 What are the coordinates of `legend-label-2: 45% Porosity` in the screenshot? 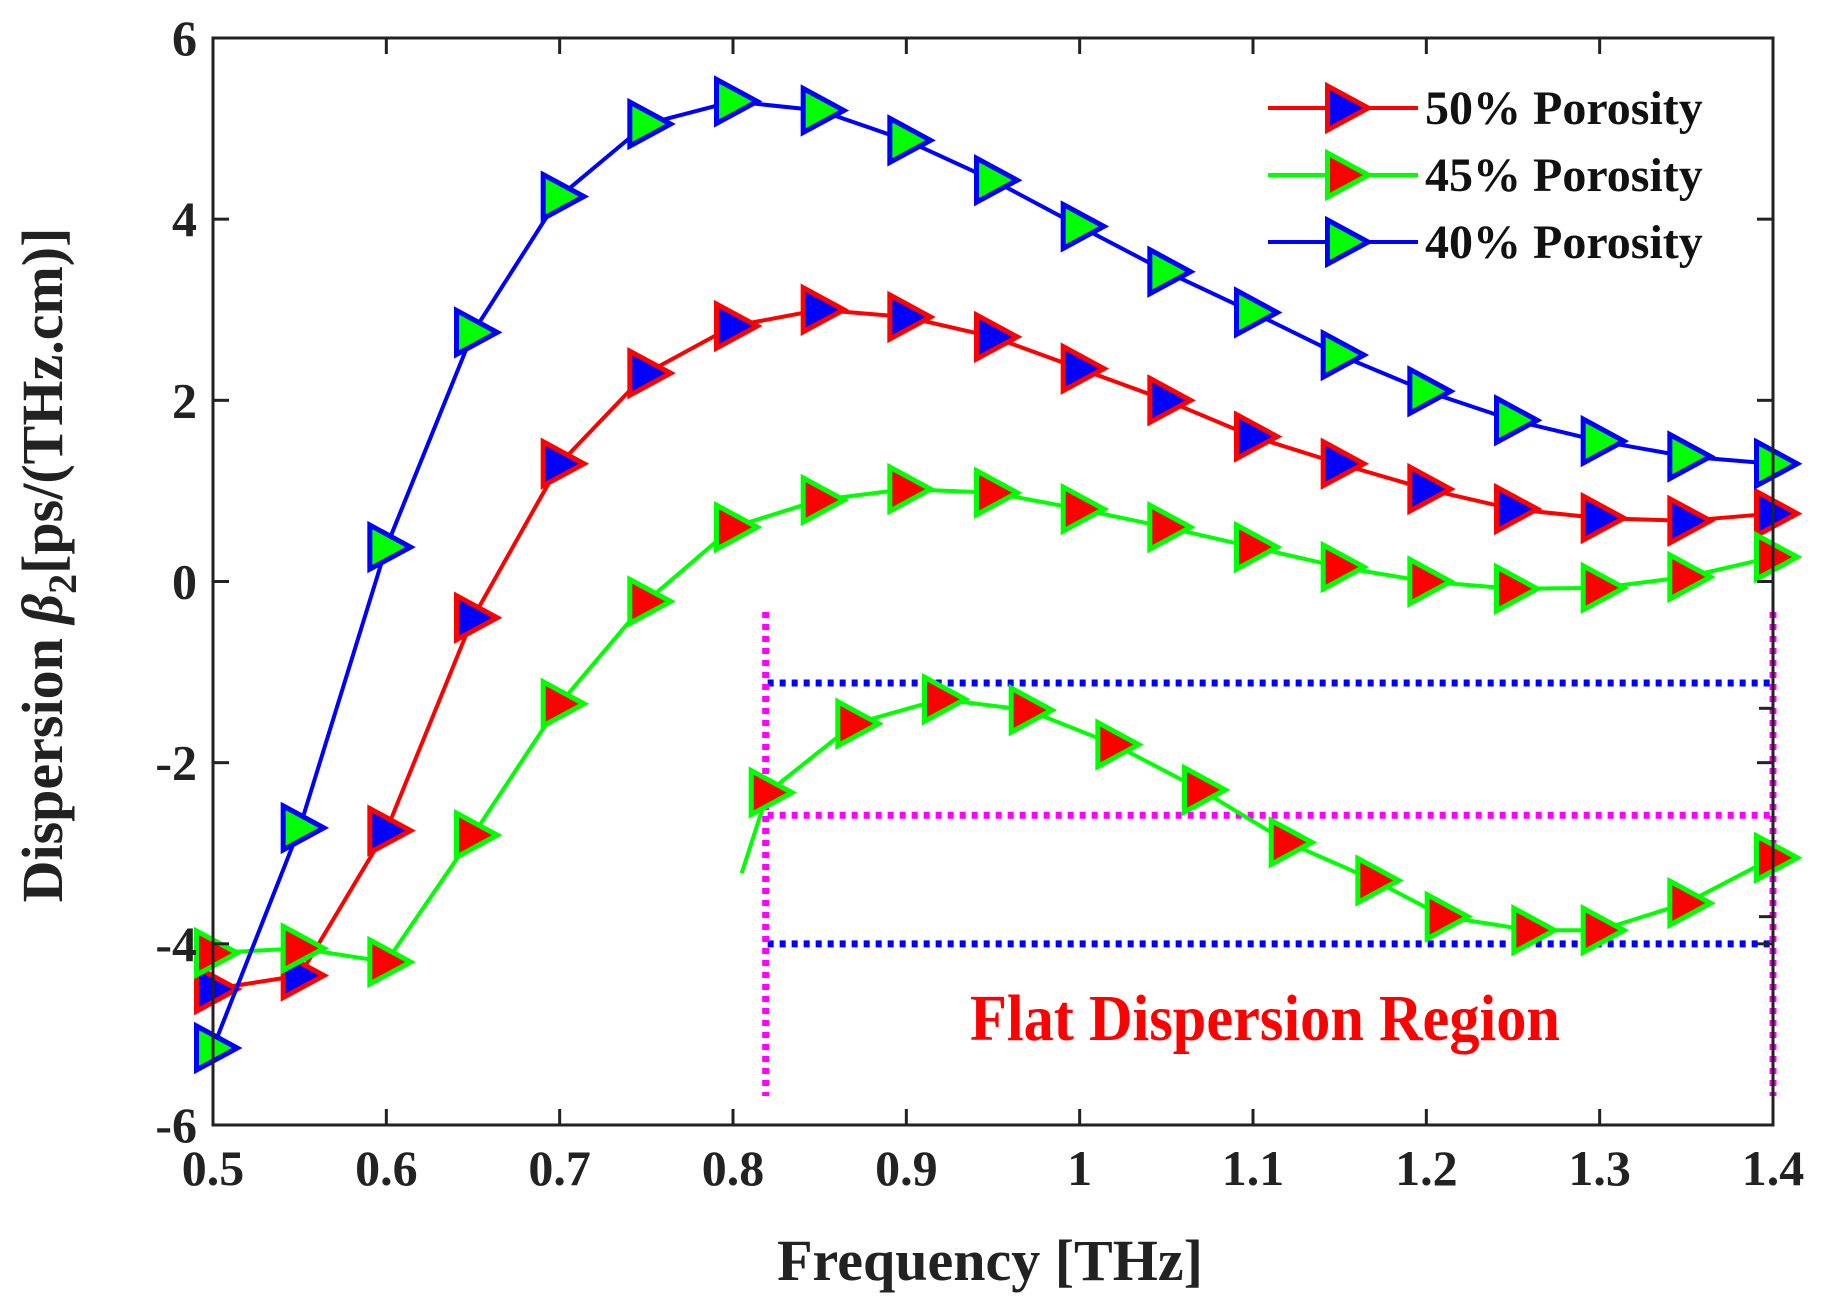 It's located at (1564, 175).